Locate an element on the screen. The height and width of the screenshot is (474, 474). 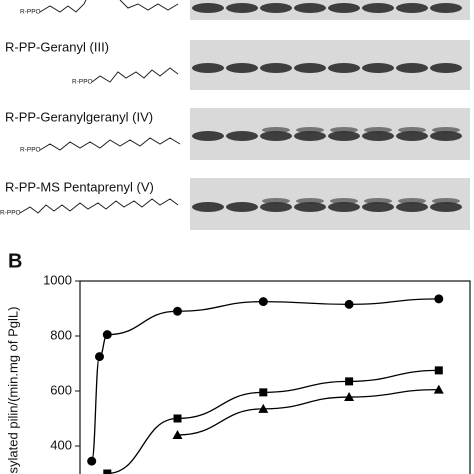
y-tick-label: 600 is located at coordinates (61, 389).